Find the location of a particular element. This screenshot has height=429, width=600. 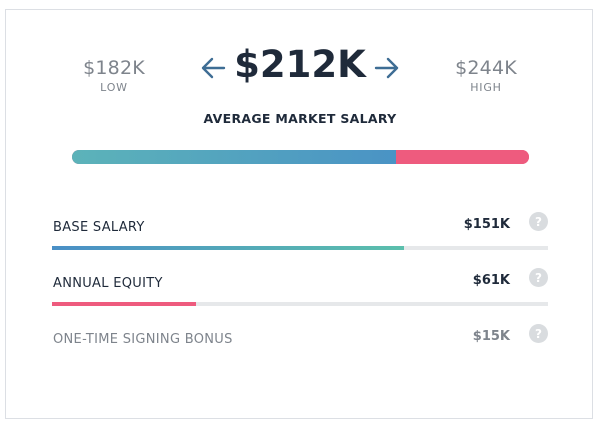

component-label: BASE SALARY is located at coordinates (99, 227).